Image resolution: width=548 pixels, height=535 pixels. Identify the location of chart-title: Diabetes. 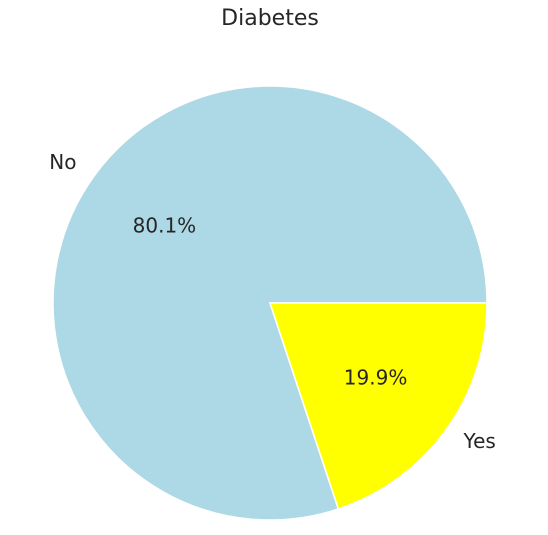
(270, 18).